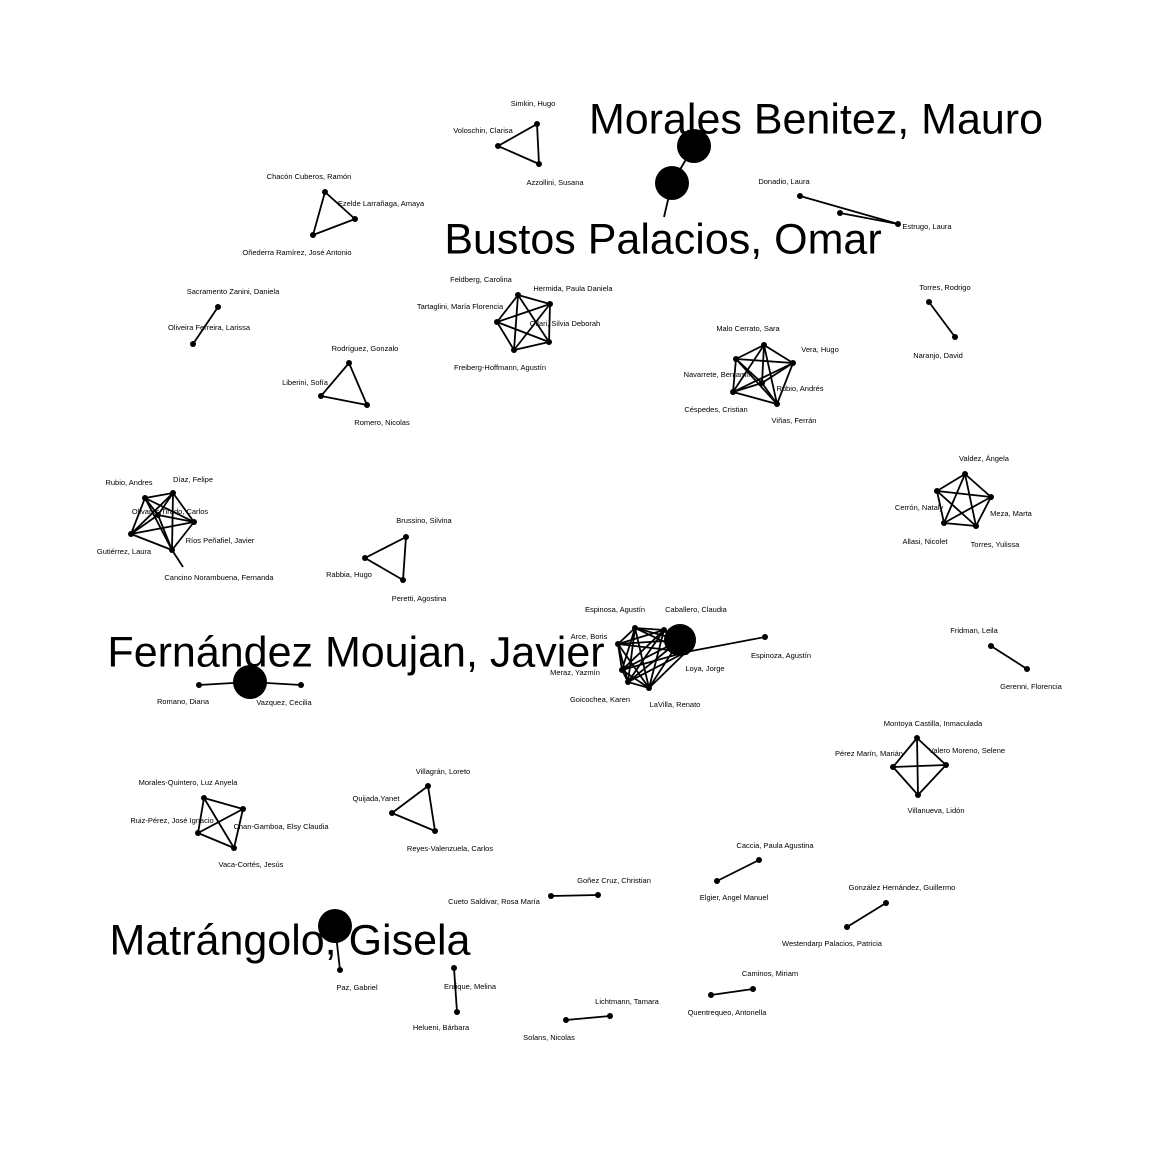 This screenshot has height=1152, width=1152. What do you see at coordinates (781, 655) in the screenshot?
I see `node-label-espinoza-2: Espinoza, Agustín` at bounding box center [781, 655].